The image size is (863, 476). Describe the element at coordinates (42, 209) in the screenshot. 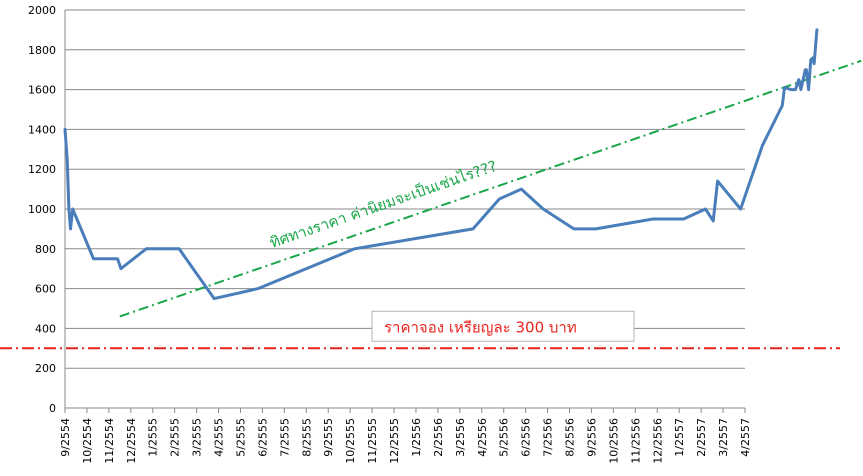

I see `y-tick-label: 1000` at that location.